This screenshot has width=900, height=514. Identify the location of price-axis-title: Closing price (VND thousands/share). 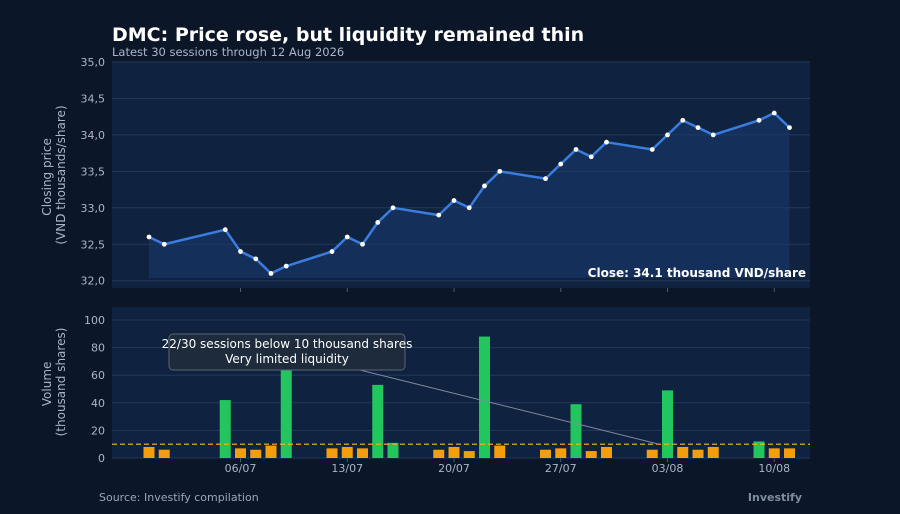
(54, 174).